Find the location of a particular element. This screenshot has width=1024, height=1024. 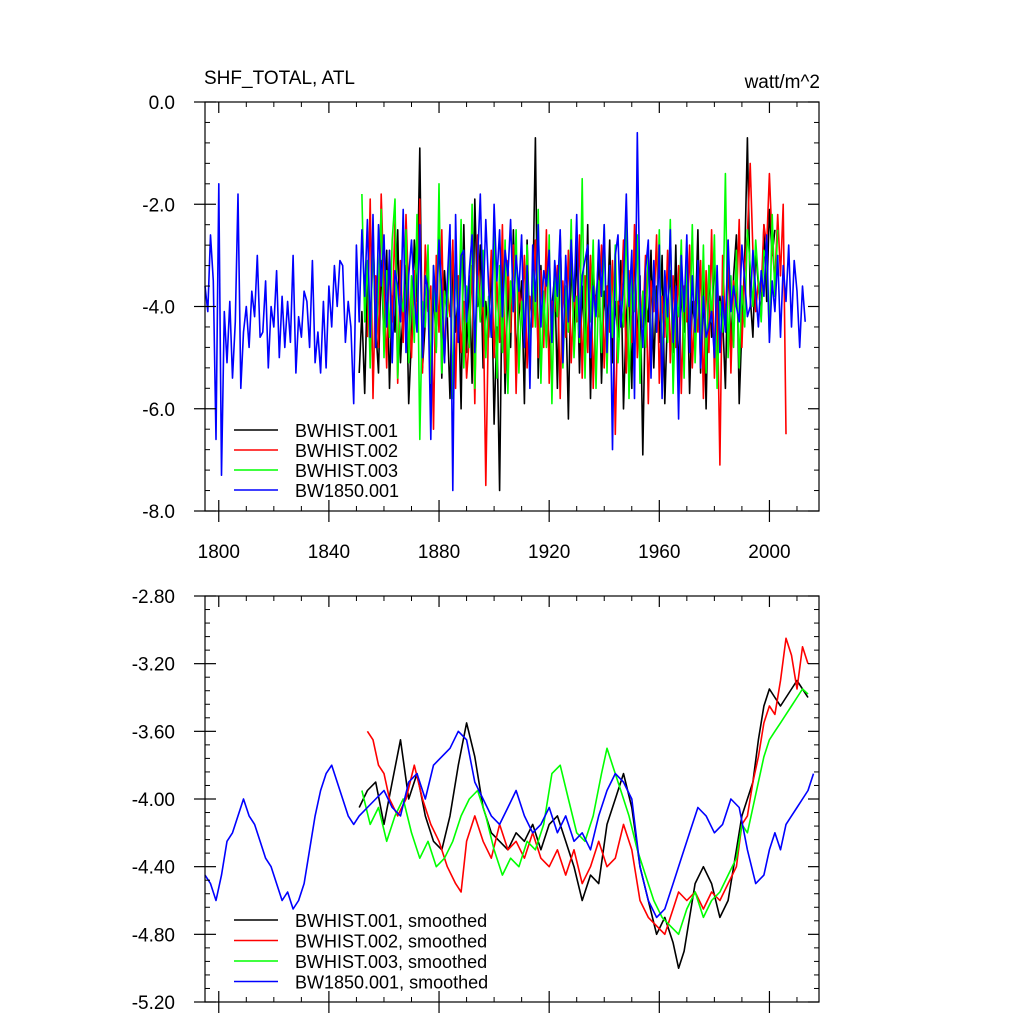

top-ytick-label: -2.0 is located at coordinates (158, 205).